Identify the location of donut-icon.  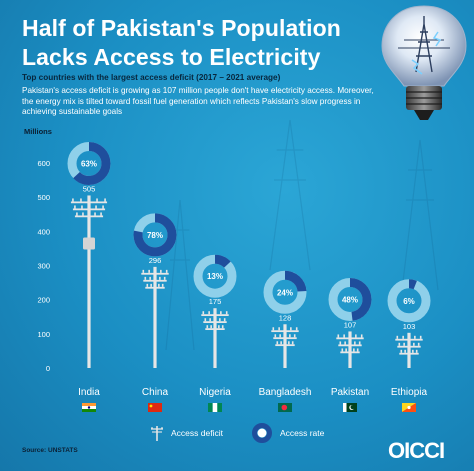
(261, 433).